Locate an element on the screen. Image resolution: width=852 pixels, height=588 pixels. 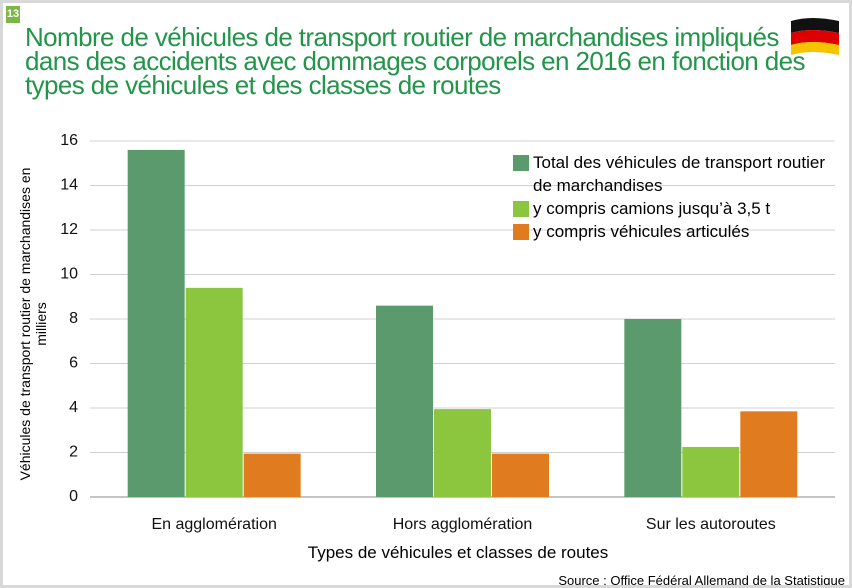
x-axis-label: Types de véhicules et classes de routes is located at coordinates (458, 552).